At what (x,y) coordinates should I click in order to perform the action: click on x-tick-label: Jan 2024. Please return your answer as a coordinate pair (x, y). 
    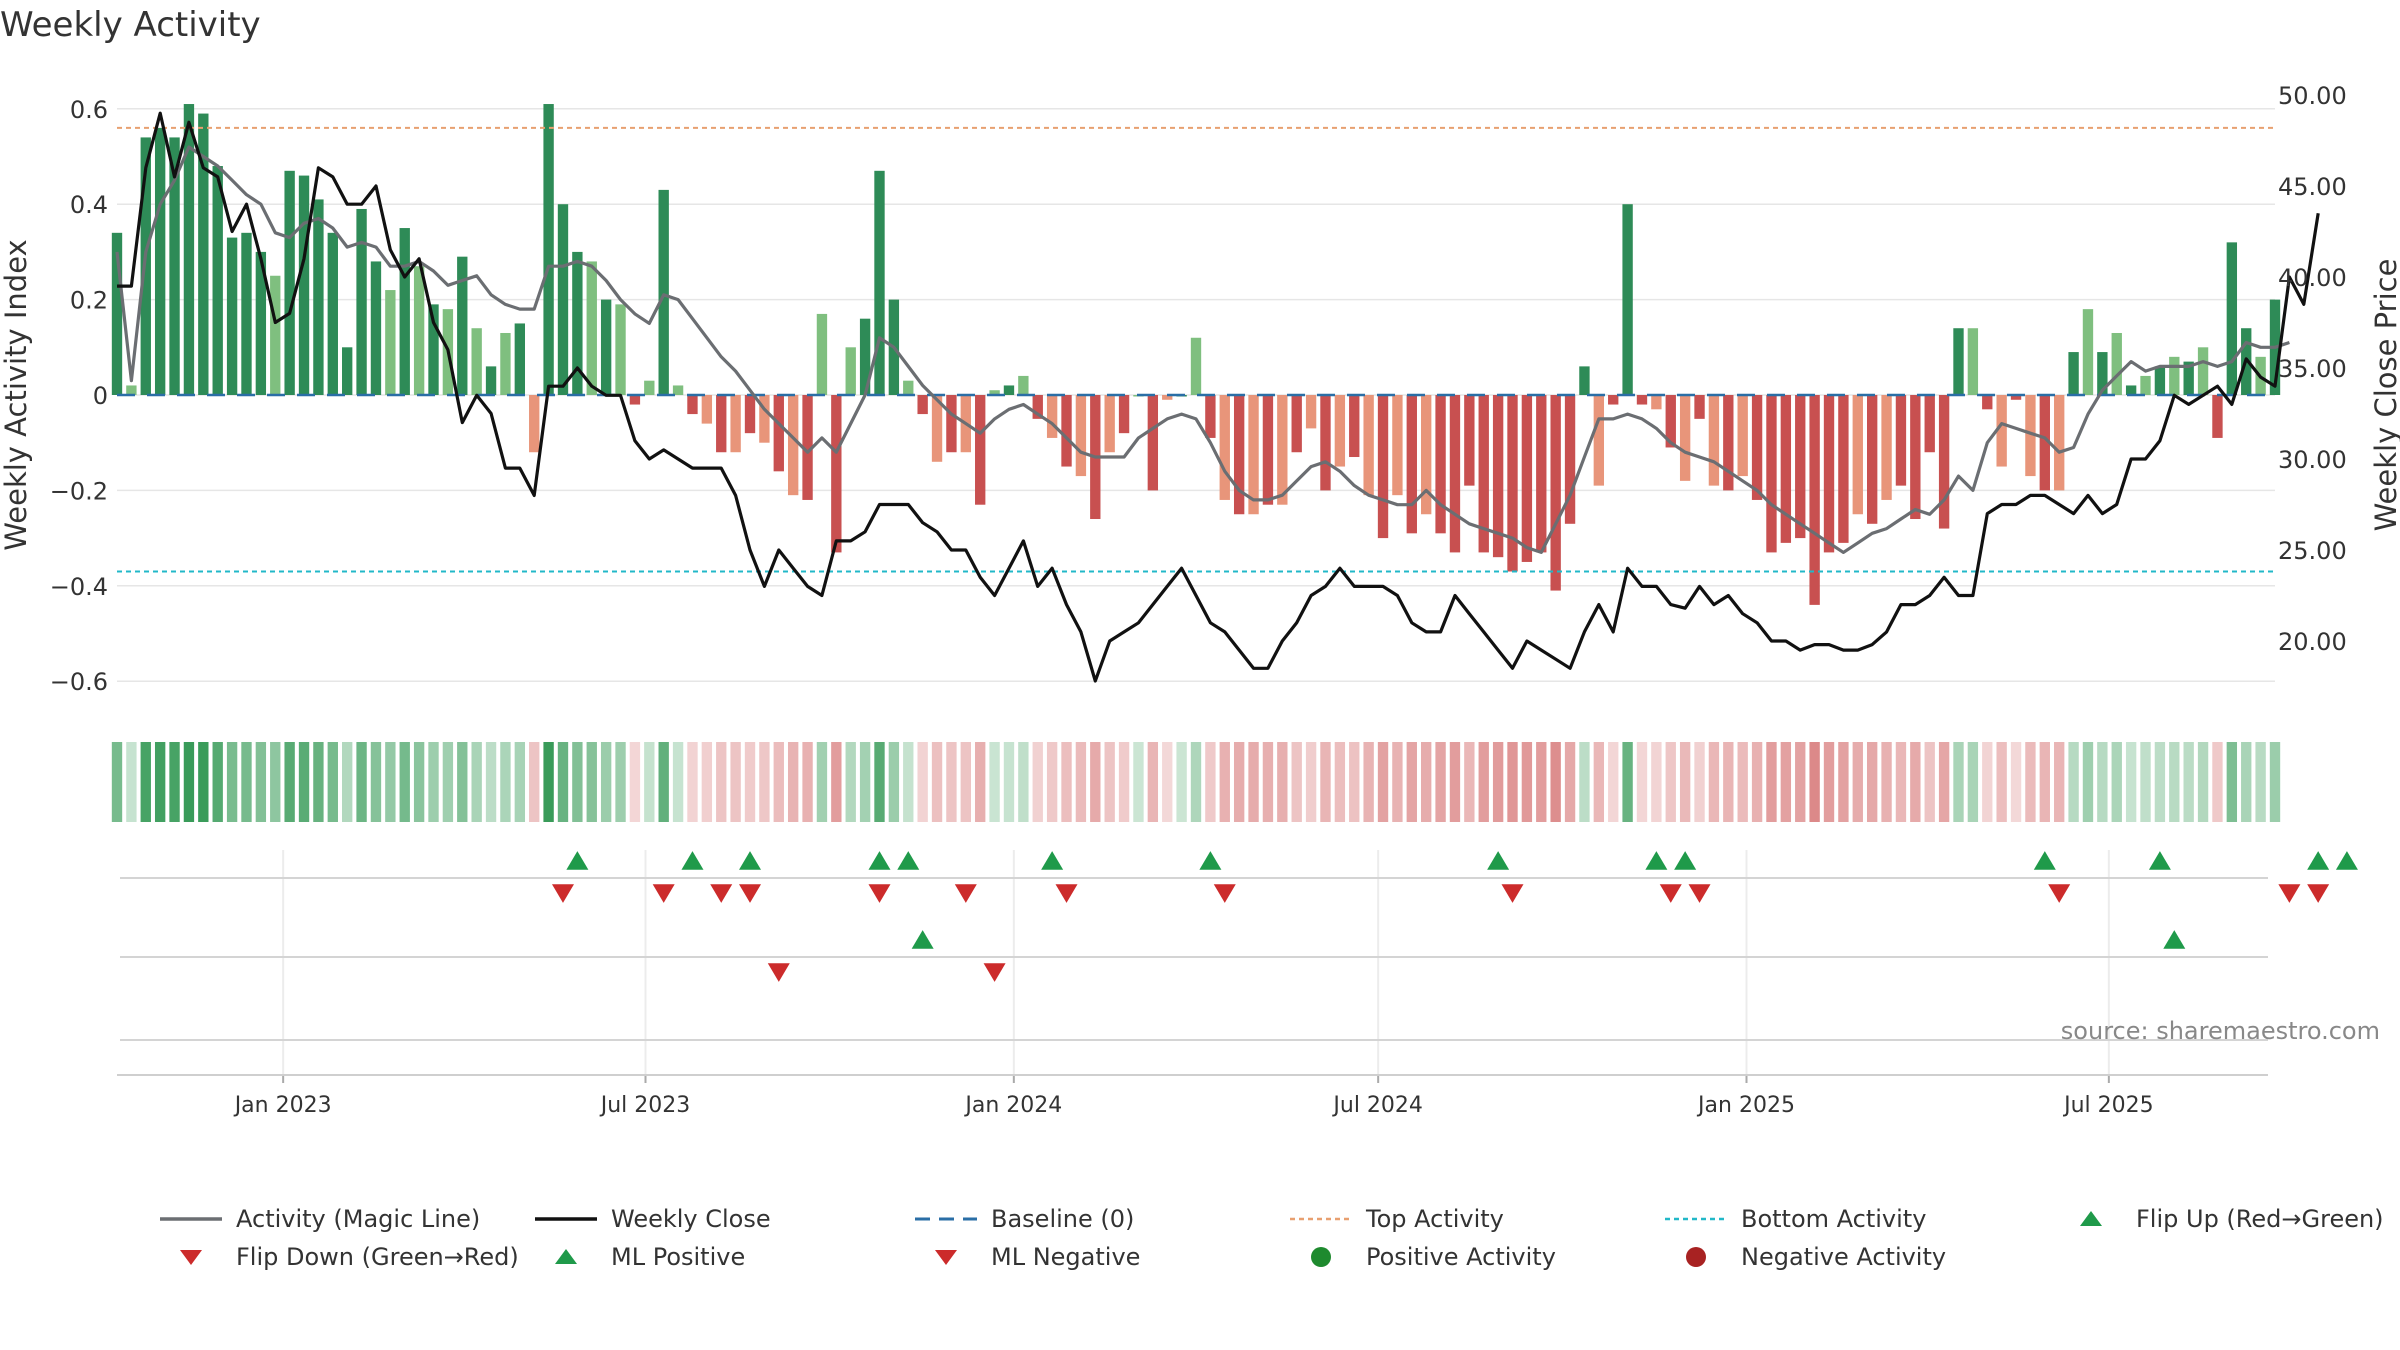
    Looking at the image, I should click on (1012, 1105).